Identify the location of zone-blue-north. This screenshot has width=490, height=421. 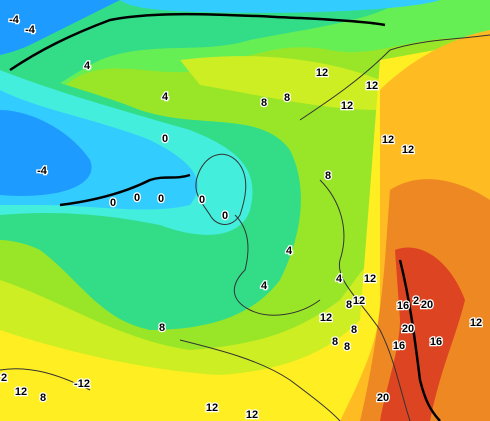
(60, 27).